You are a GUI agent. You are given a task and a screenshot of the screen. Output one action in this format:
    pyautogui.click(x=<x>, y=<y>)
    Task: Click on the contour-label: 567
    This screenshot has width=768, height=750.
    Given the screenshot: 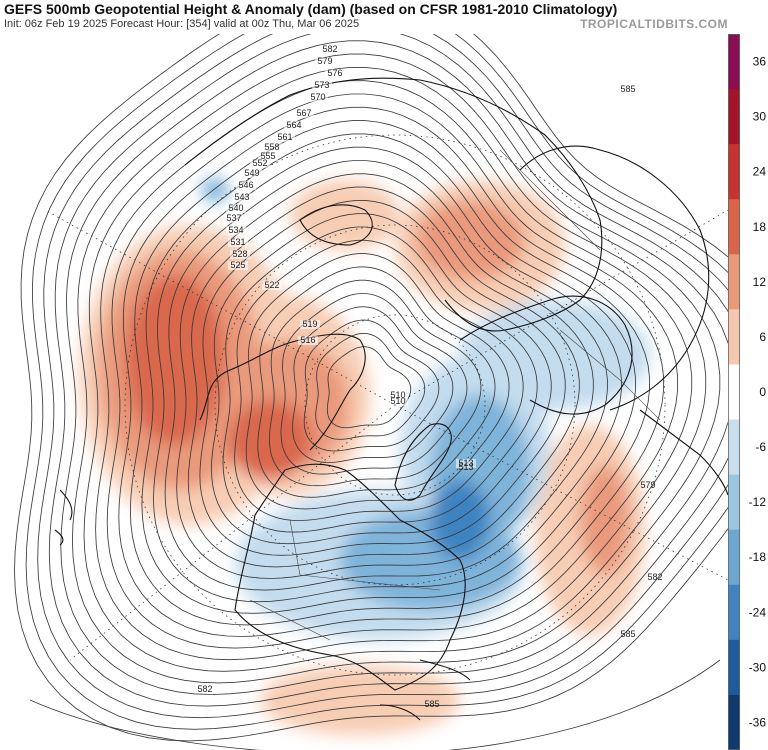 What is the action you would take?
    pyautogui.click(x=303, y=113)
    